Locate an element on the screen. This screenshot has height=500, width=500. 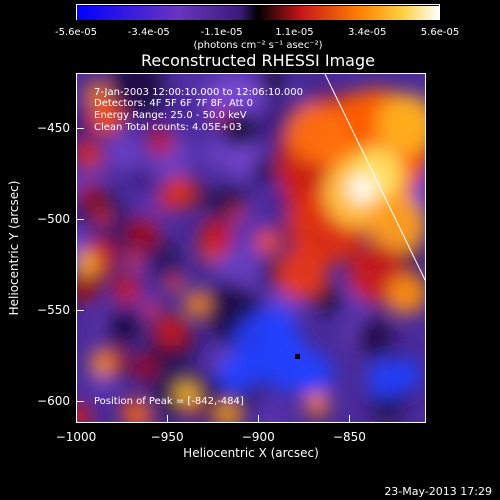
info-time: 7-Jan-2003 12:00:10.000 to 12:06:10.000 is located at coordinates (198, 92).